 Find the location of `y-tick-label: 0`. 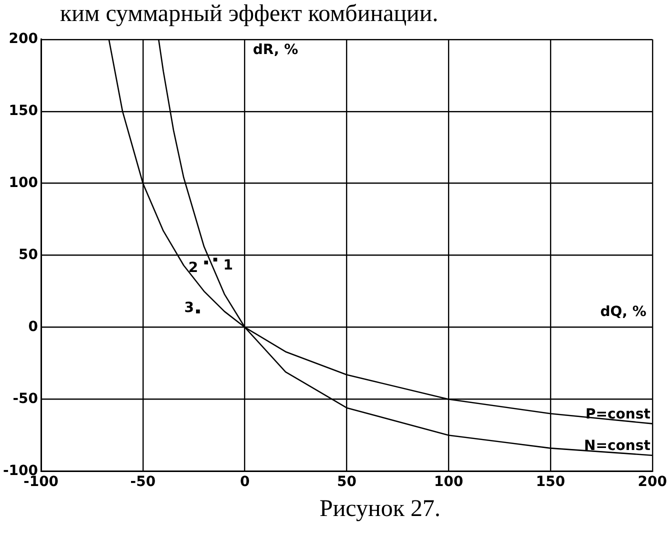

y-tick-label: 0 is located at coordinates (33, 326).